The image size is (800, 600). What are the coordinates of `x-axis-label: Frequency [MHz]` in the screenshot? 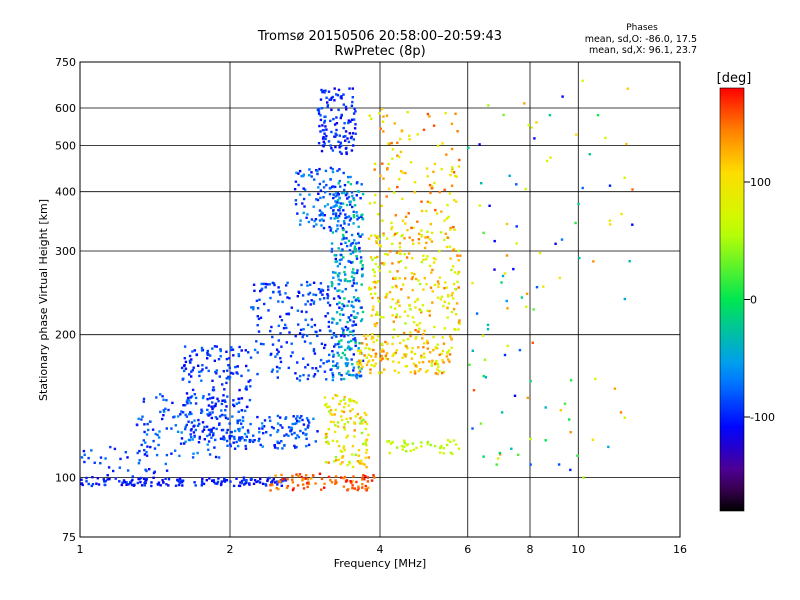 It's located at (380, 563).